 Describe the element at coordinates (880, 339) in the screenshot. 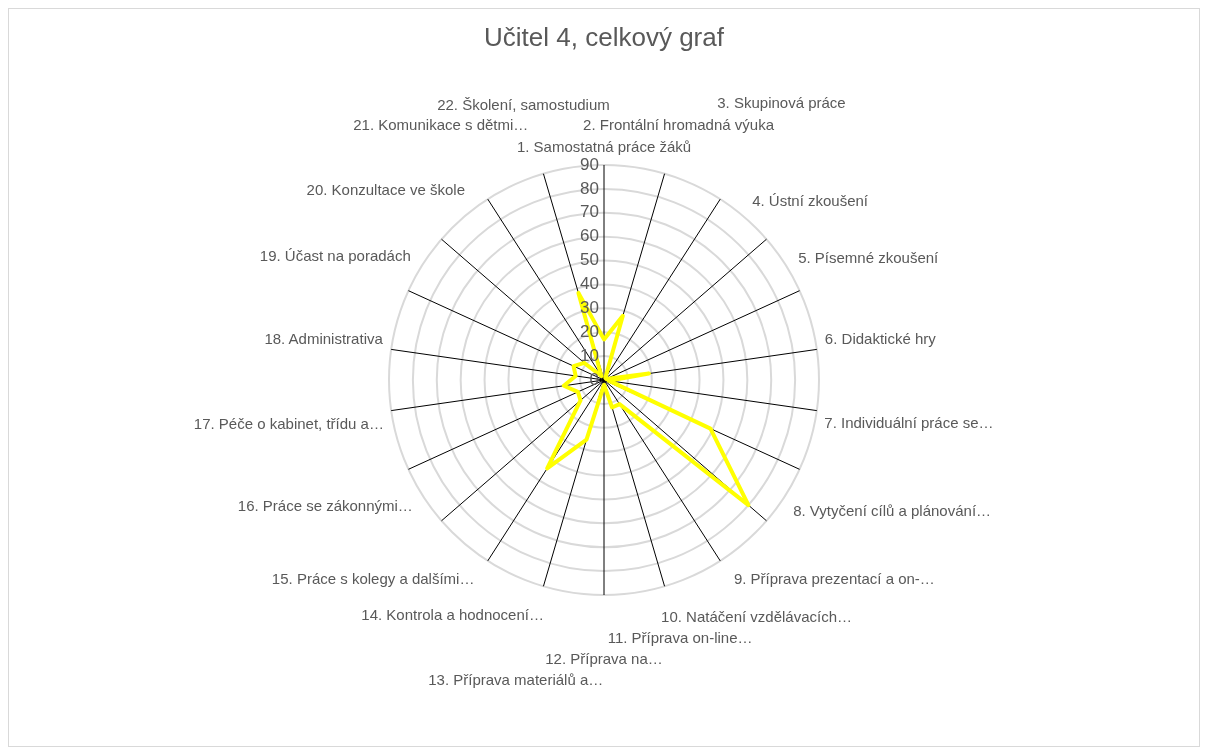

I see `spoke-label: 6. Didaktické hry` at that location.